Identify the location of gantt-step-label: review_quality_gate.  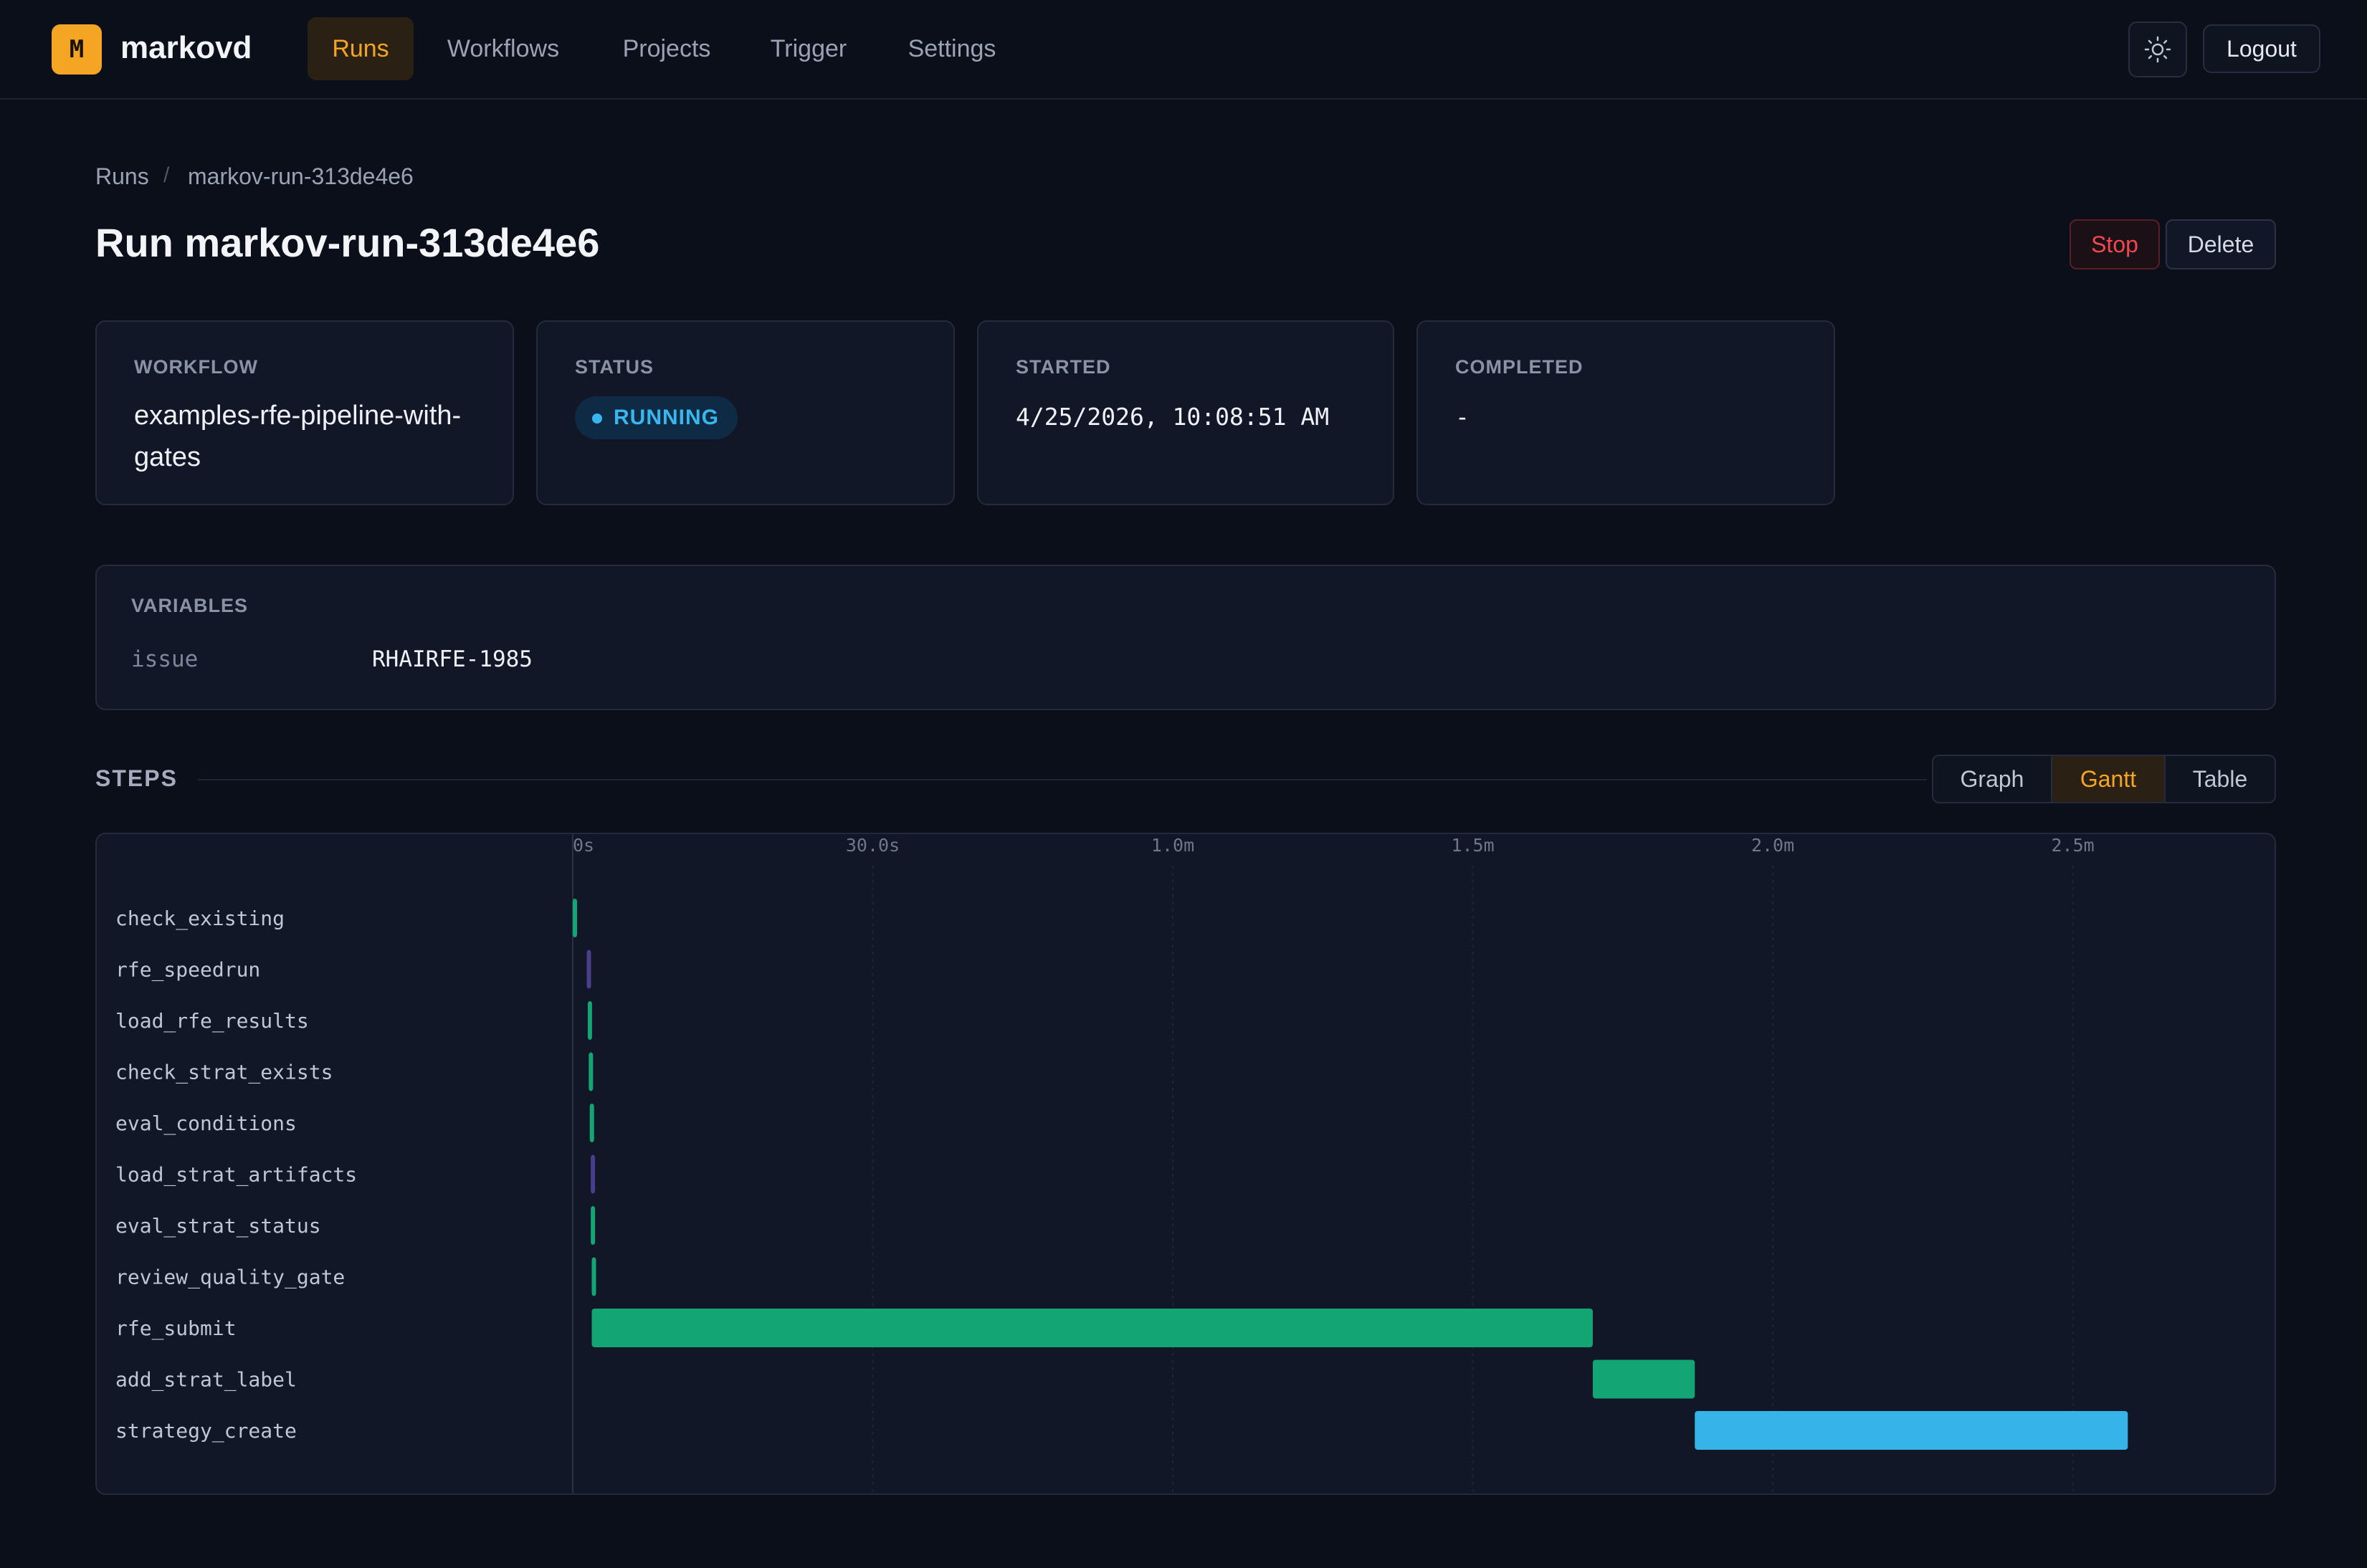
(230, 1278).